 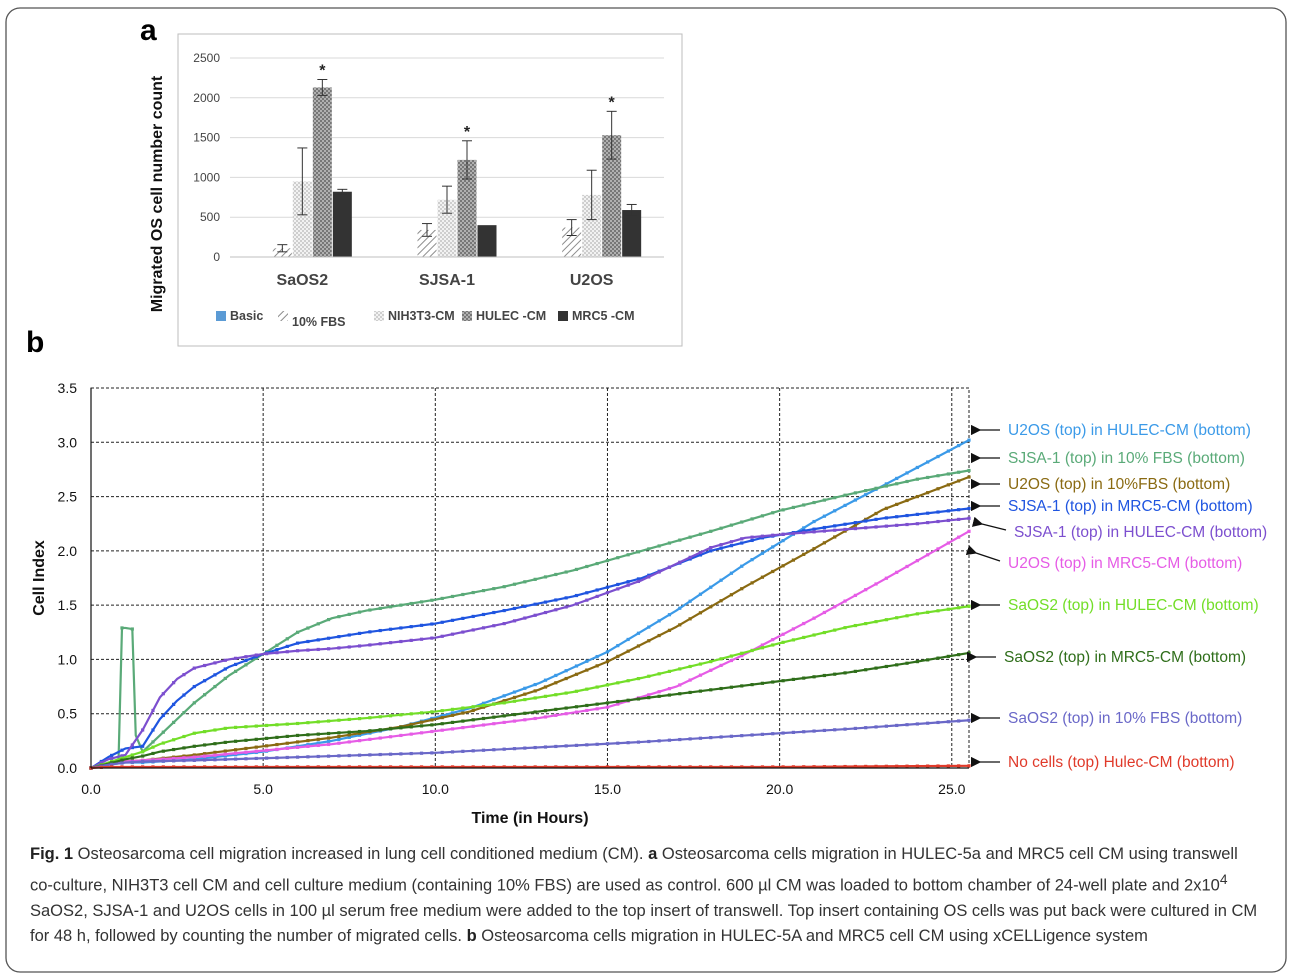 I want to click on caption-fig-label: Fig. 1, so click(x=52, y=854).